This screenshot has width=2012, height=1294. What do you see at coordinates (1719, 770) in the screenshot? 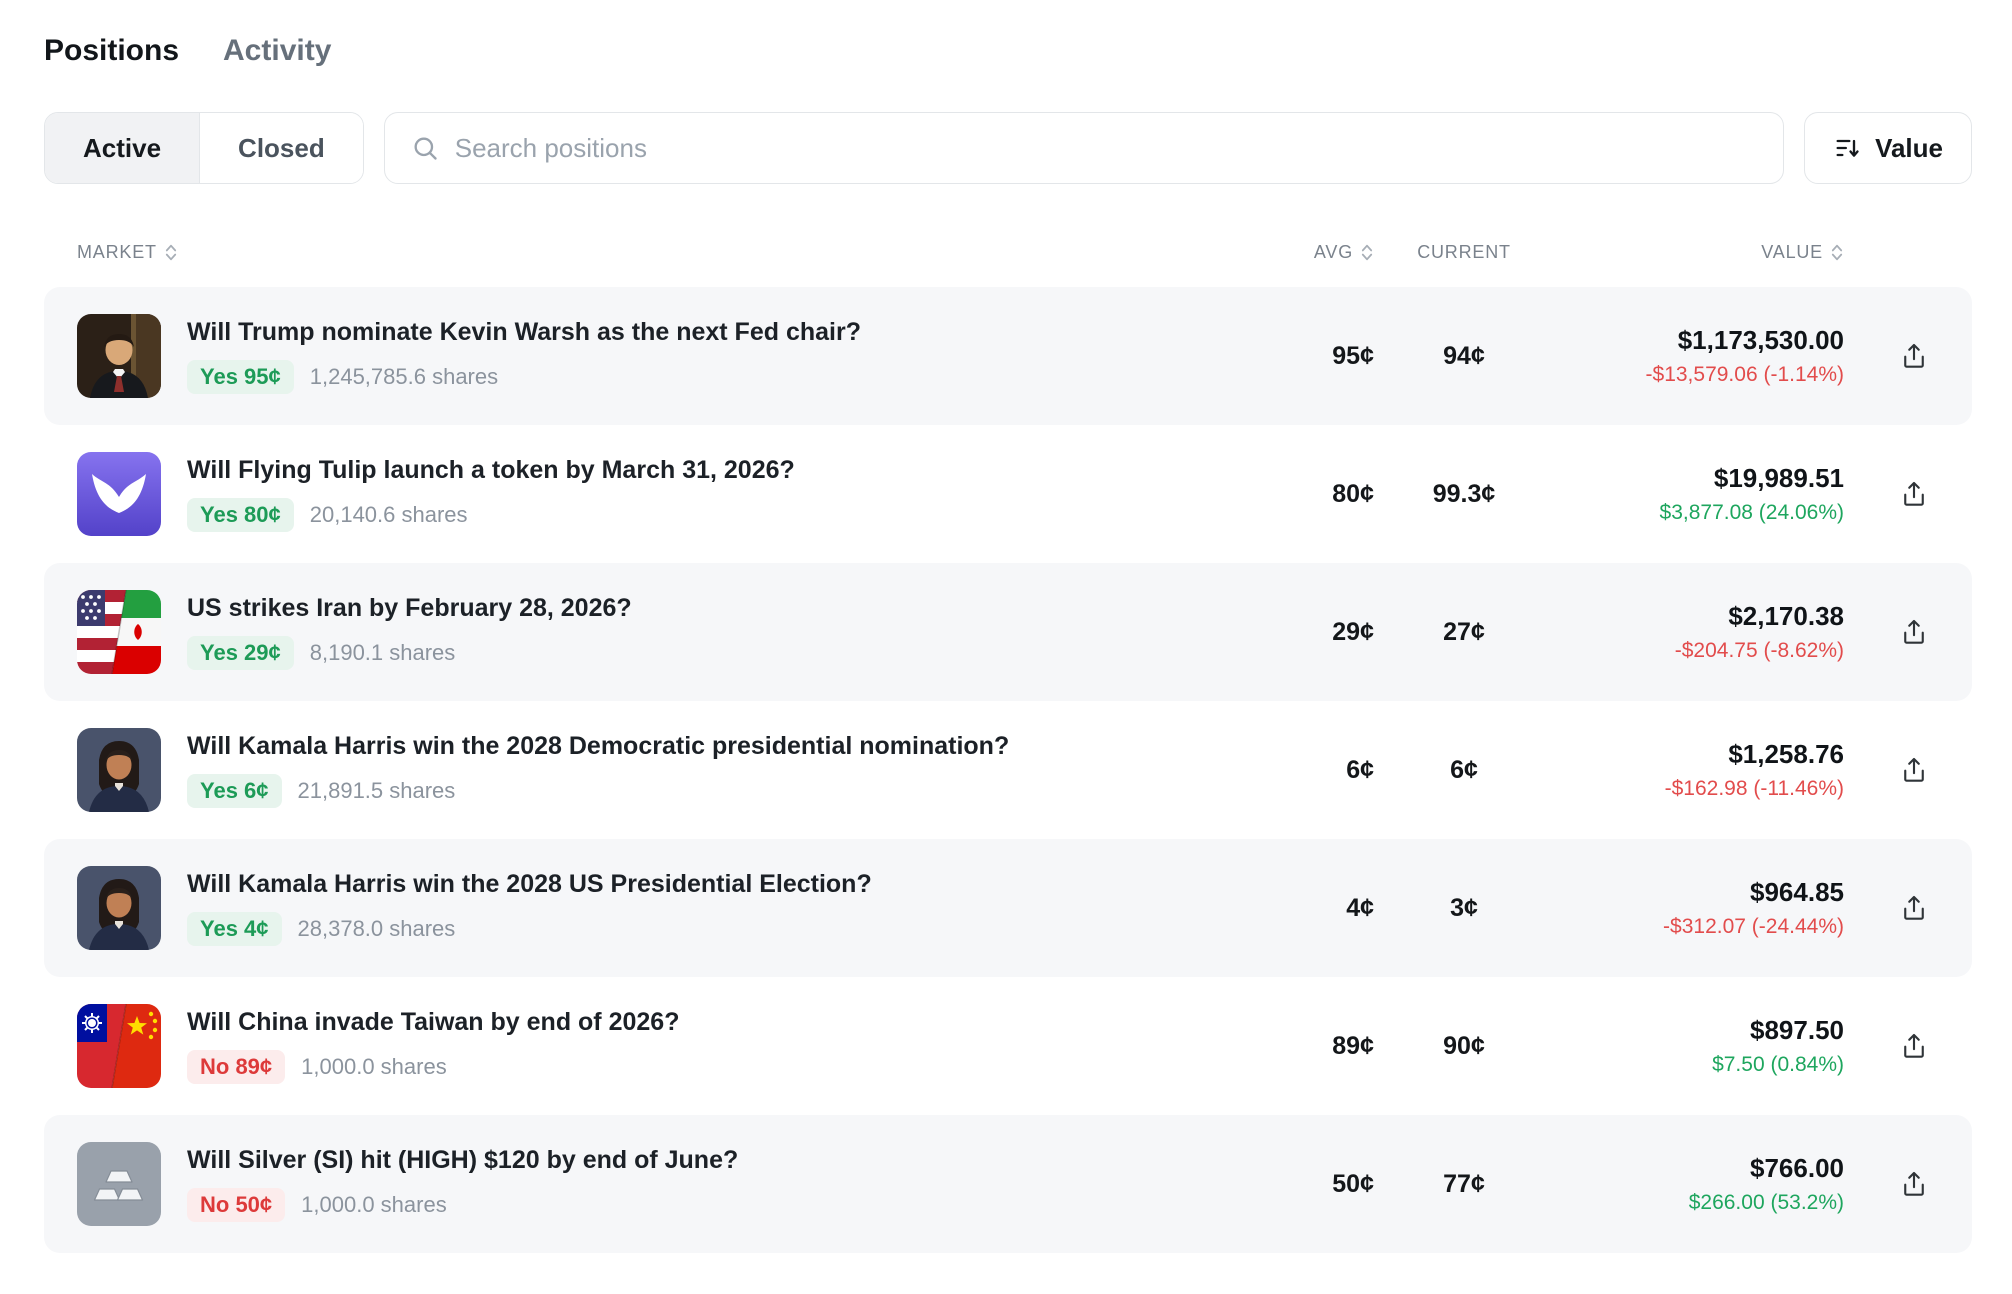
I see `value-cell: $1,258.76 -$162.98 (-11.46%)` at bounding box center [1719, 770].